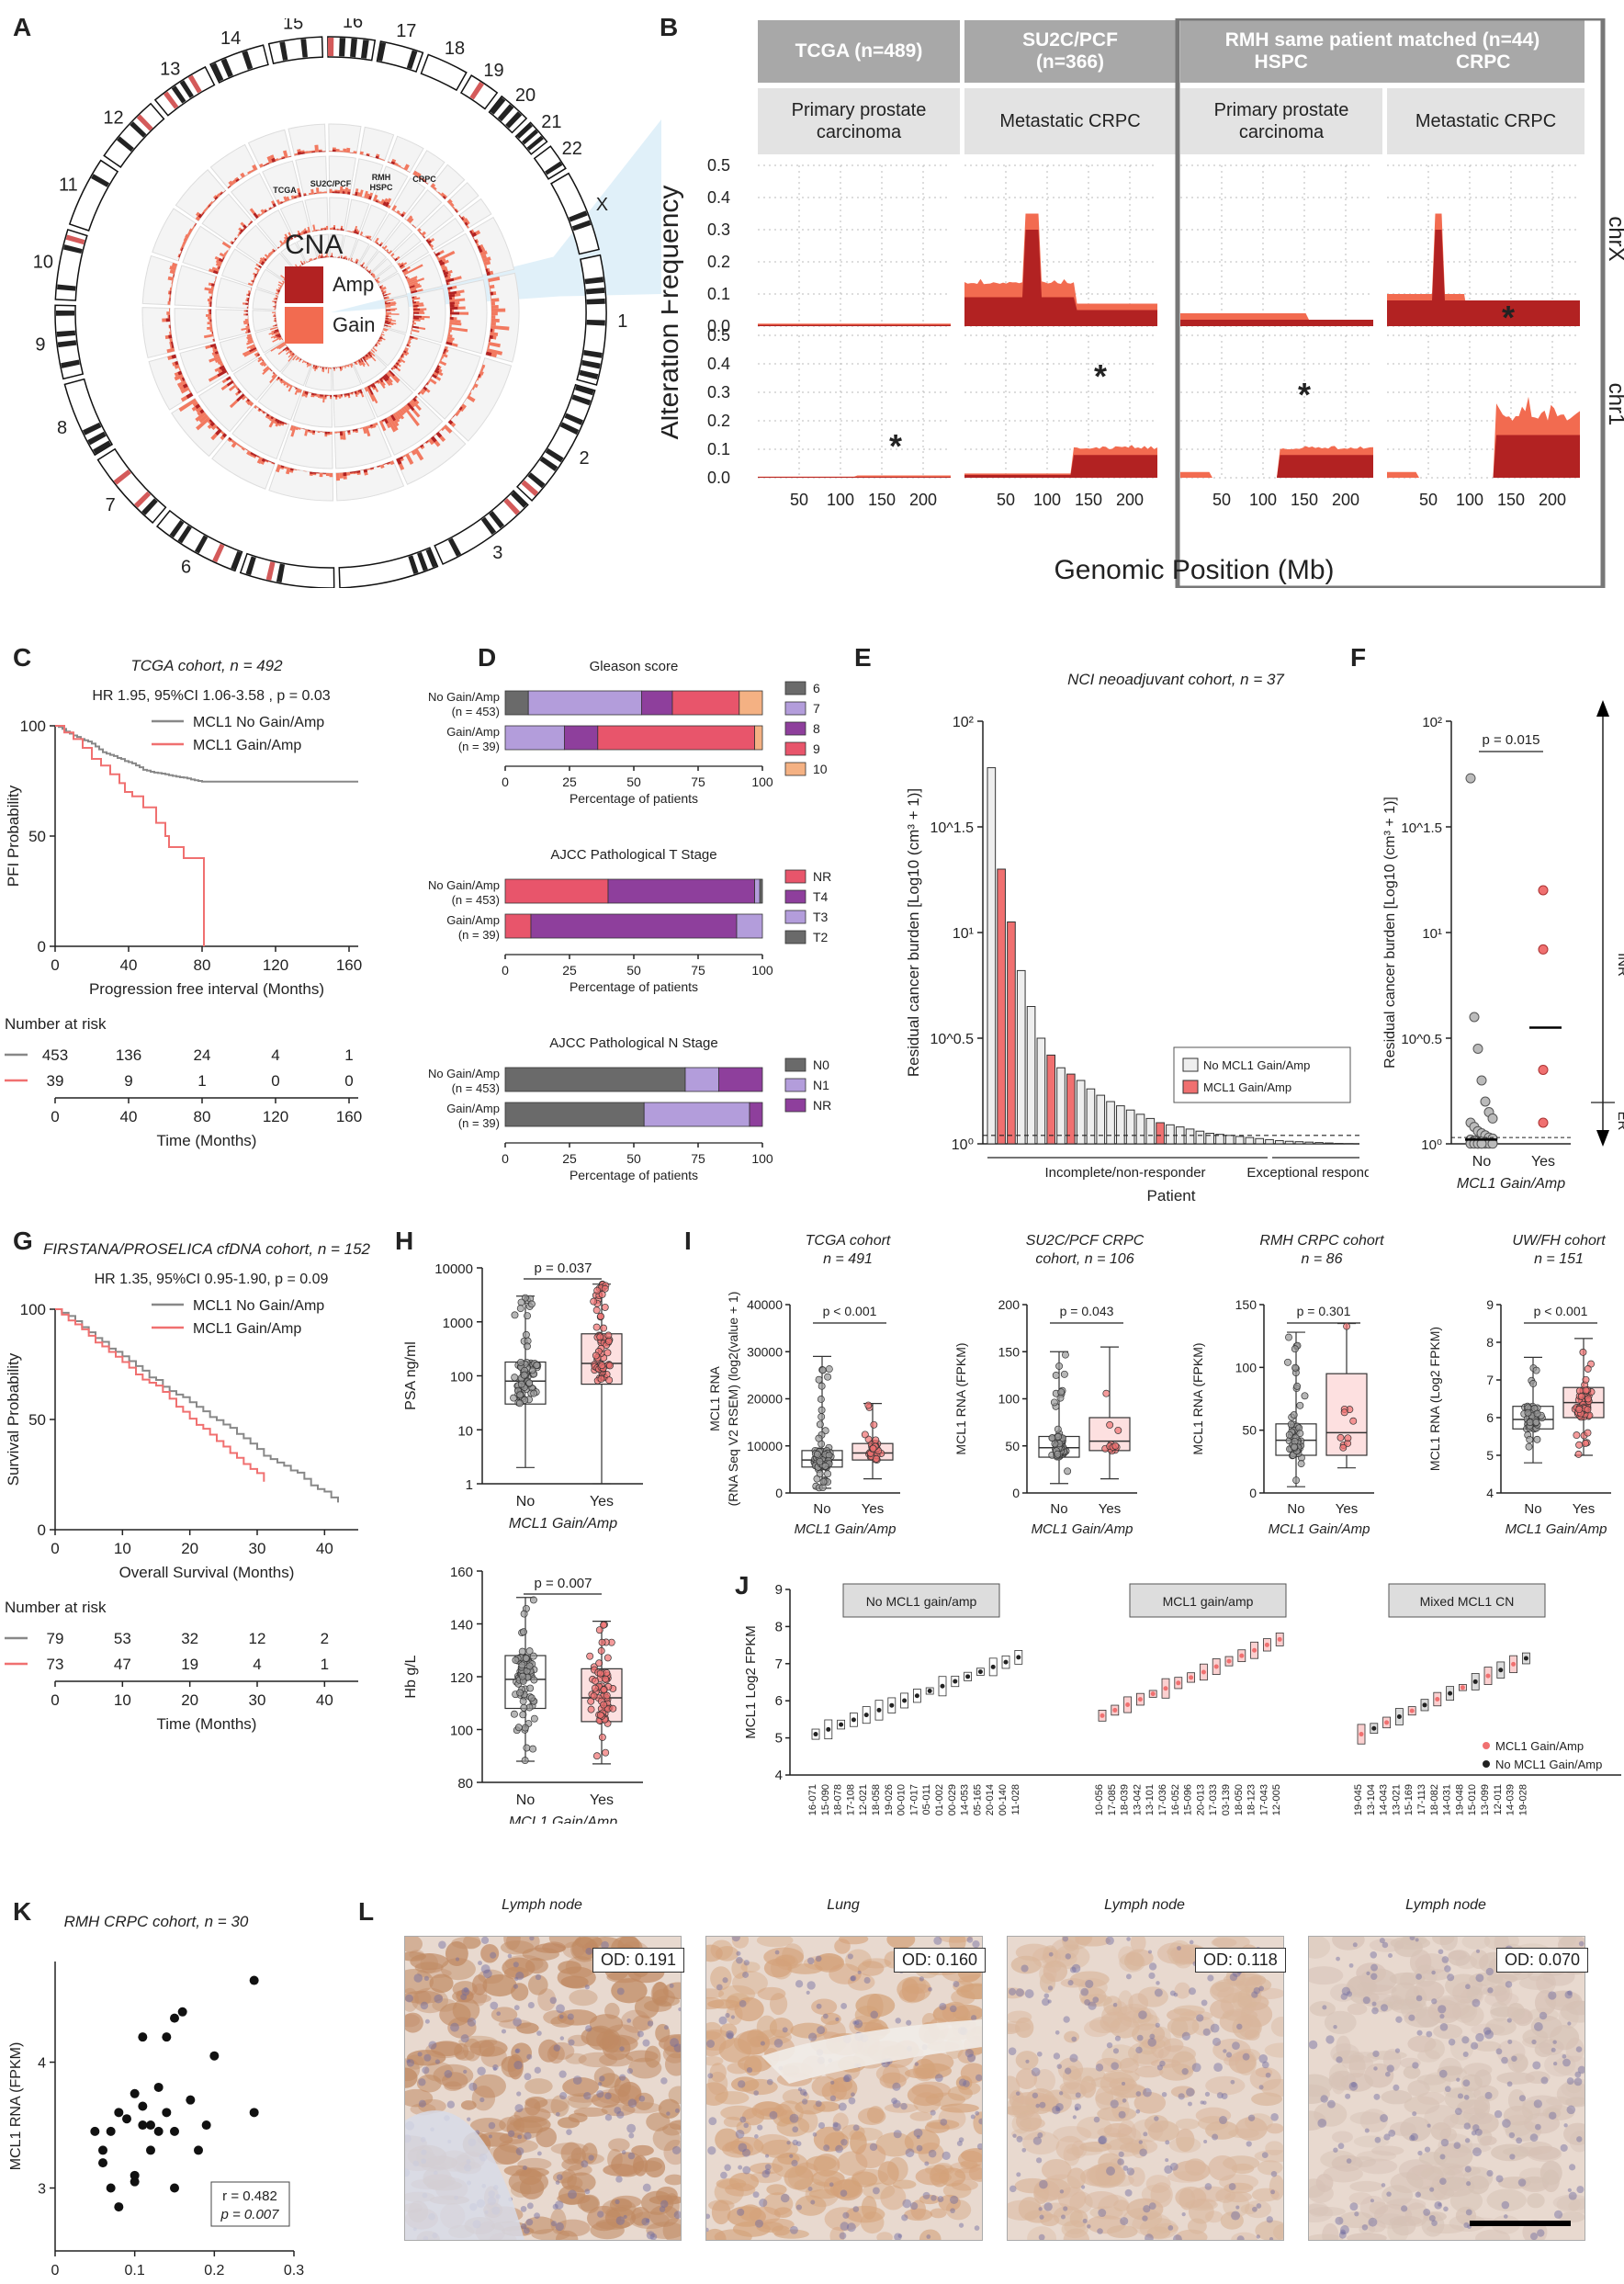 This screenshot has height=2284, width=1624. Describe the element at coordinates (497, 553) in the screenshot. I see `chromosome-label-3: 3` at that location.